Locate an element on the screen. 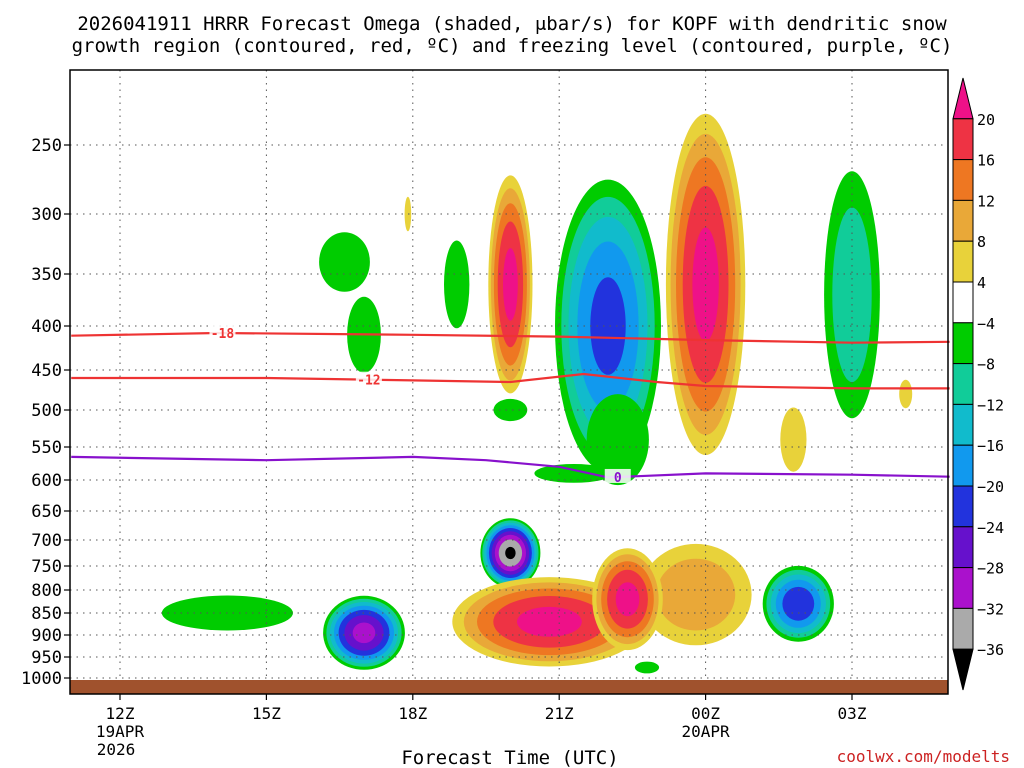 The height and width of the screenshot is (768, 1024). colorbar-label-0: 20 is located at coordinates (986, 120).